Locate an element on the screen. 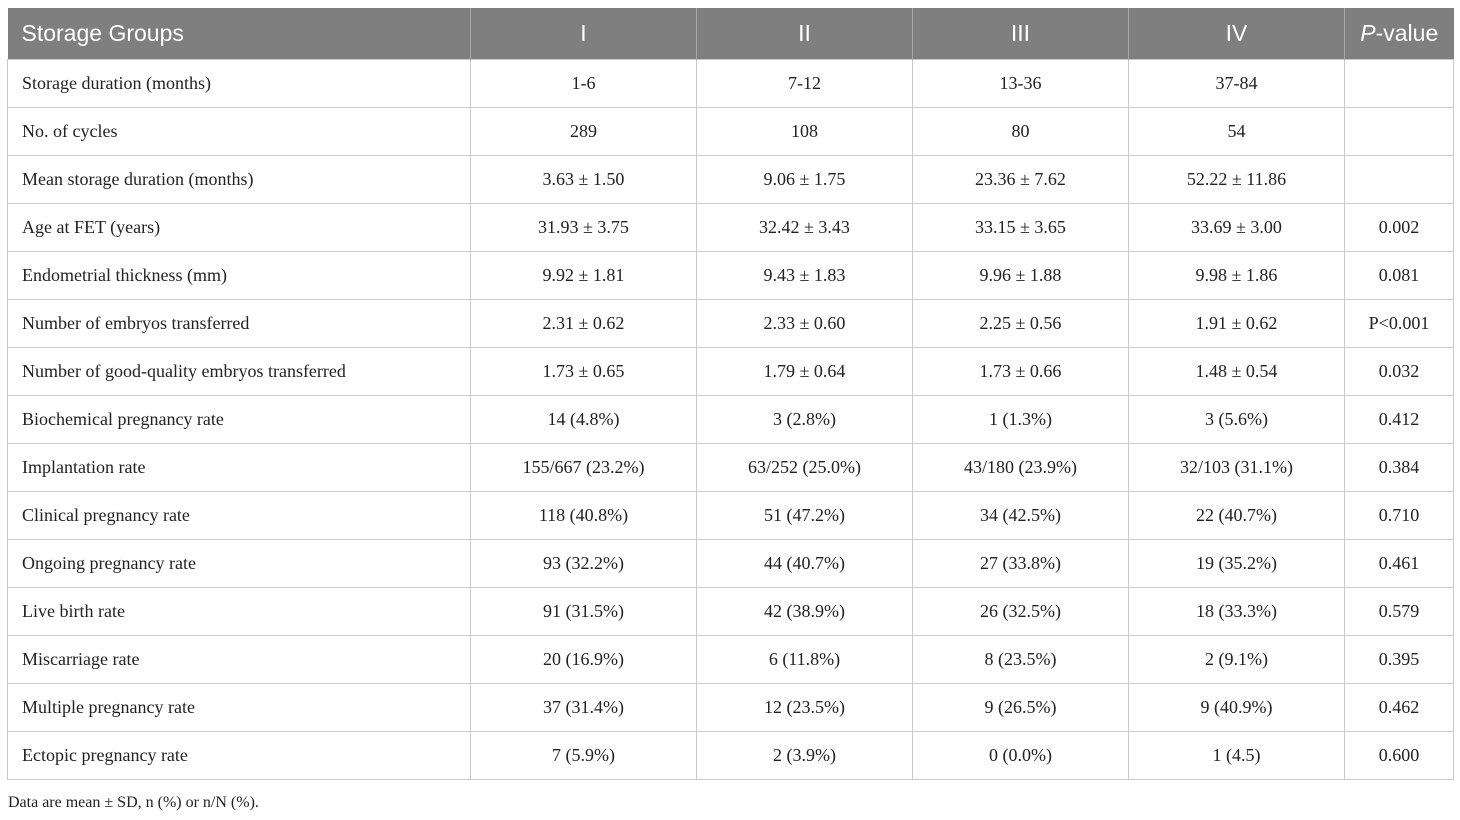 The image size is (1460, 820). p-value: 0.600 is located at coordinates (1399, 755).